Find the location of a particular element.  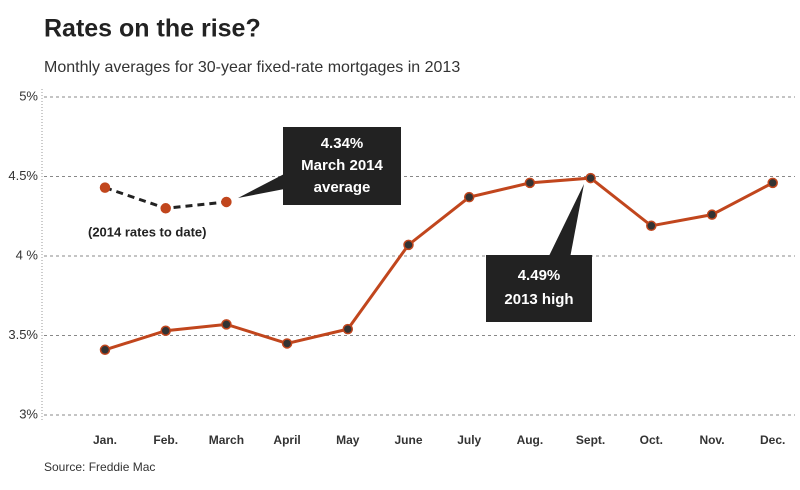

callout-text: March 2014 is located at coordinates (342, 165).